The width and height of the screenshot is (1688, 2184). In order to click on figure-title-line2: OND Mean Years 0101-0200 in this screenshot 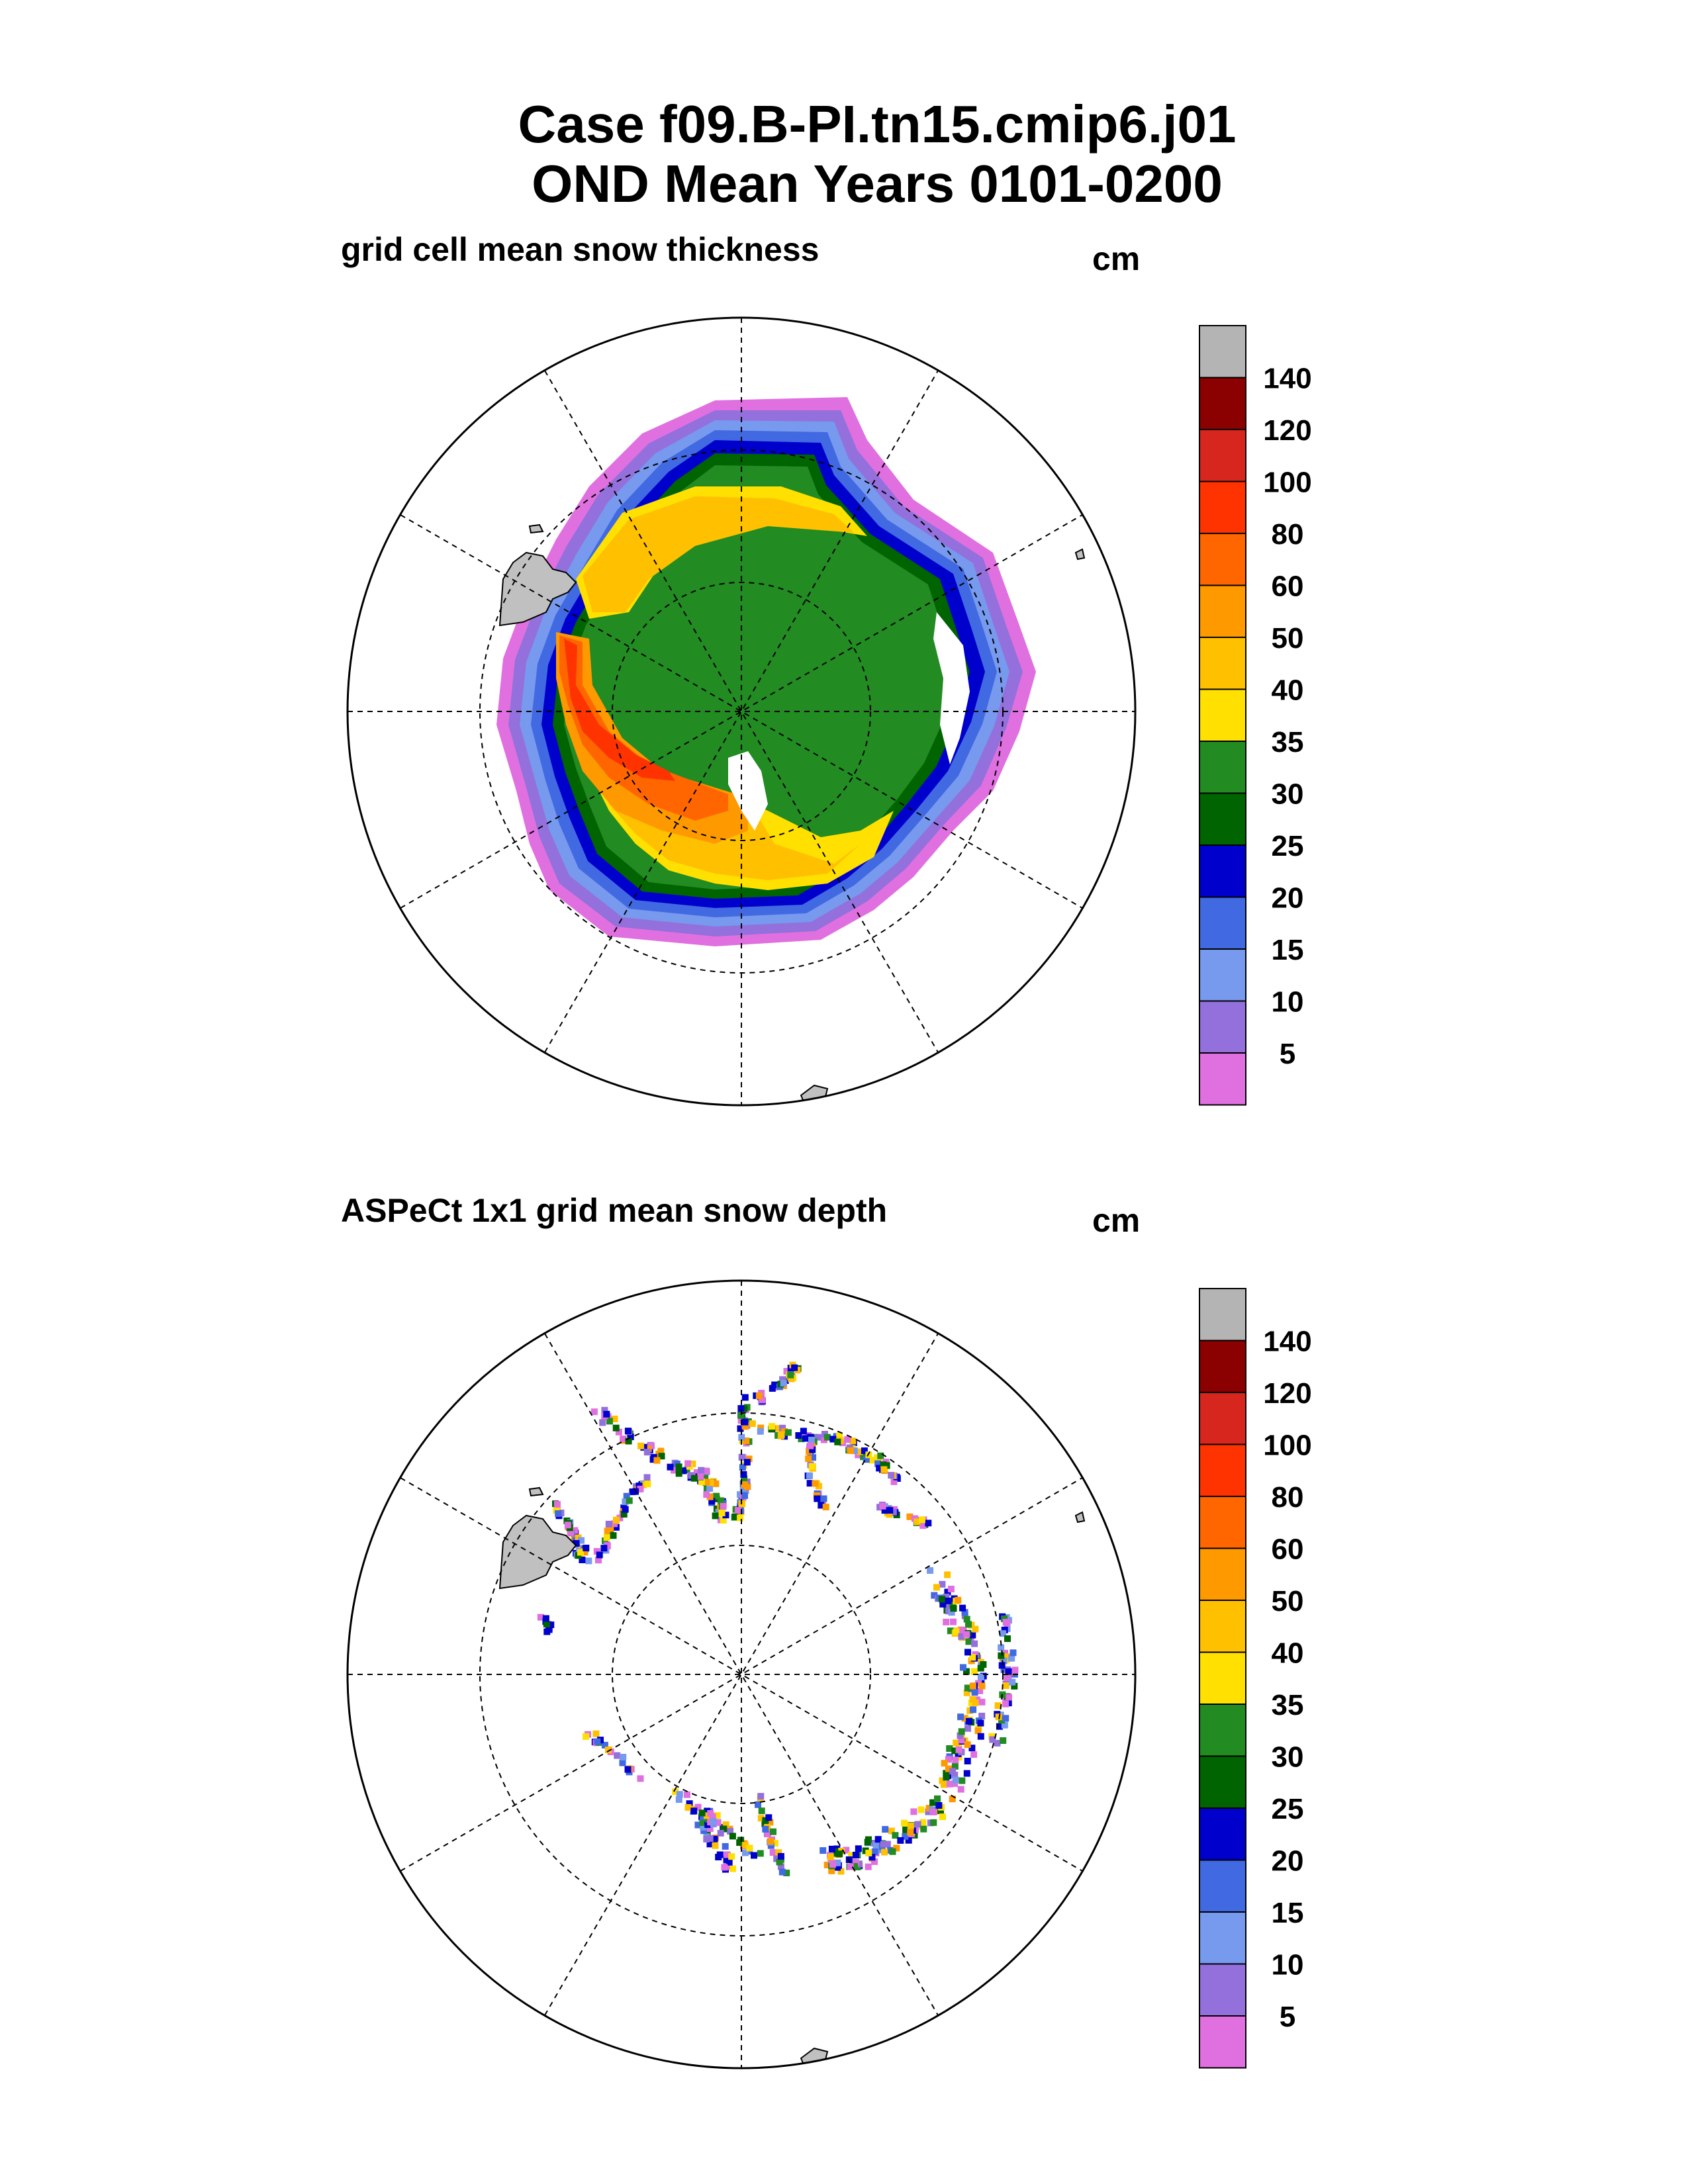, I will do `click(877, 183)`.